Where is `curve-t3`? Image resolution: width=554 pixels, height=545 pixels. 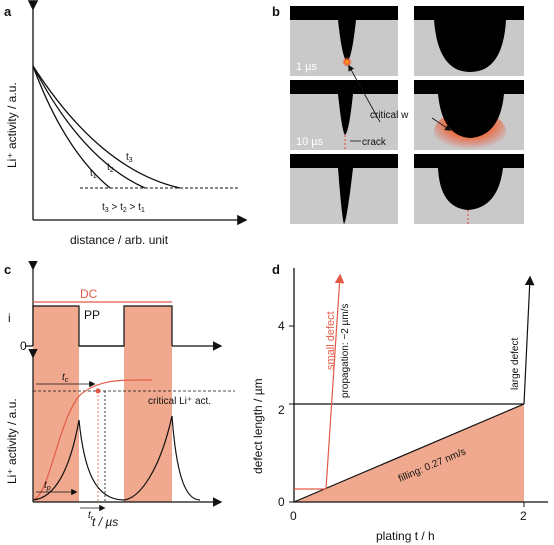 curve-t3 is located at coordinates (106, 127).